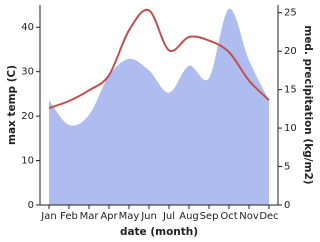 The height and width of the screenshot is (242, 320). I want to click on y2-tick-label: 5, so click(287, 167).